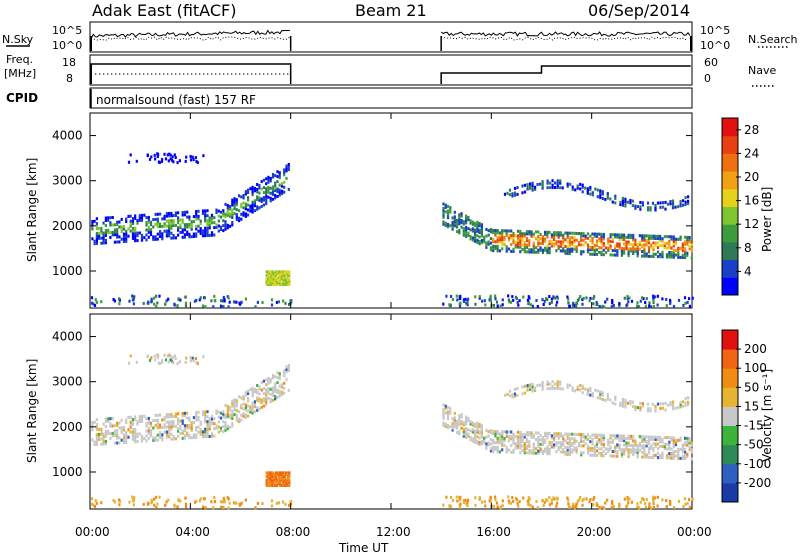  What do you see at coordinates (164, 10) in the screenshot?
I see `station-title: Adak East (fitACF)` at bounding box center [164, 10].